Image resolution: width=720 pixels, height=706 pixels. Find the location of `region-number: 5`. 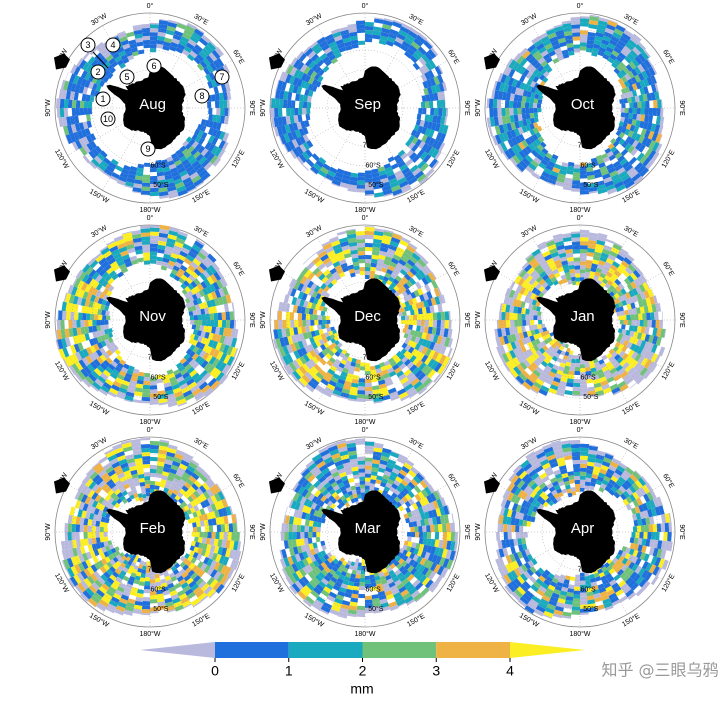

region-number: 5 is located at coordinates (126, 77).